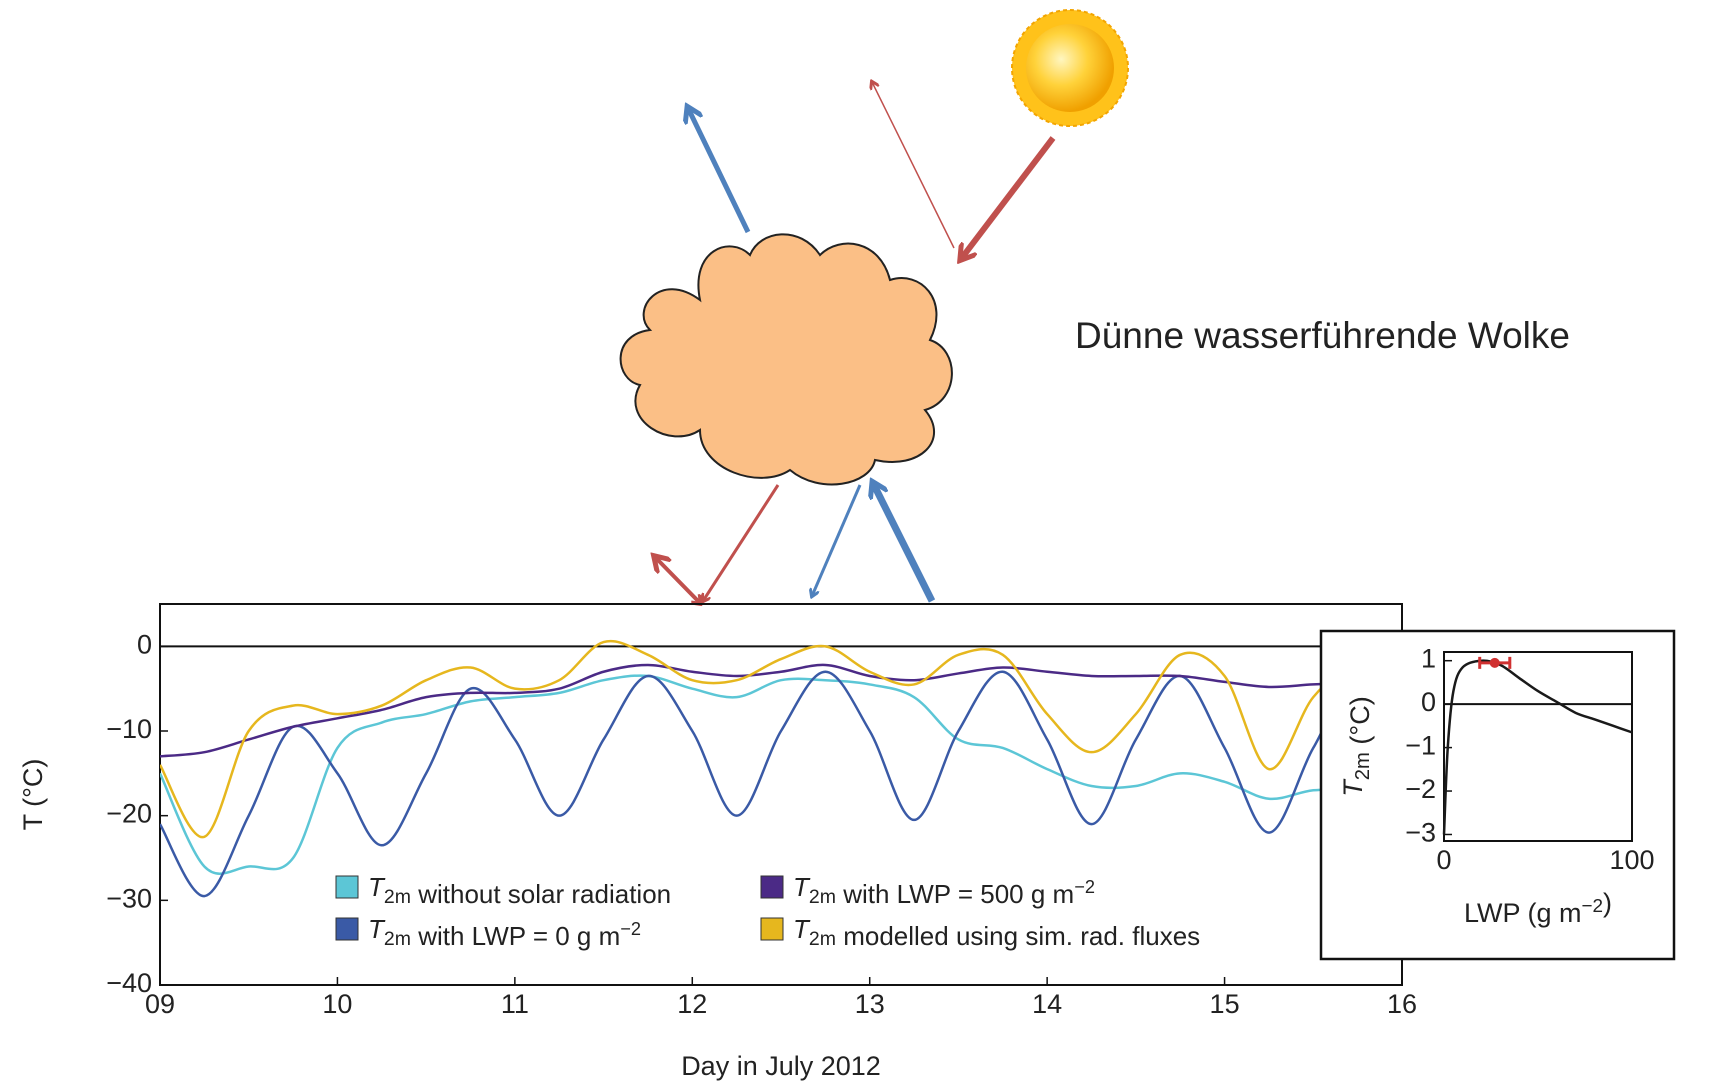 The height and width of the screenshot is (1091, 1720). What do you see at coordinates (786, 359) in the screenshot?
I see `cloud` at bounding box center [786, 359].